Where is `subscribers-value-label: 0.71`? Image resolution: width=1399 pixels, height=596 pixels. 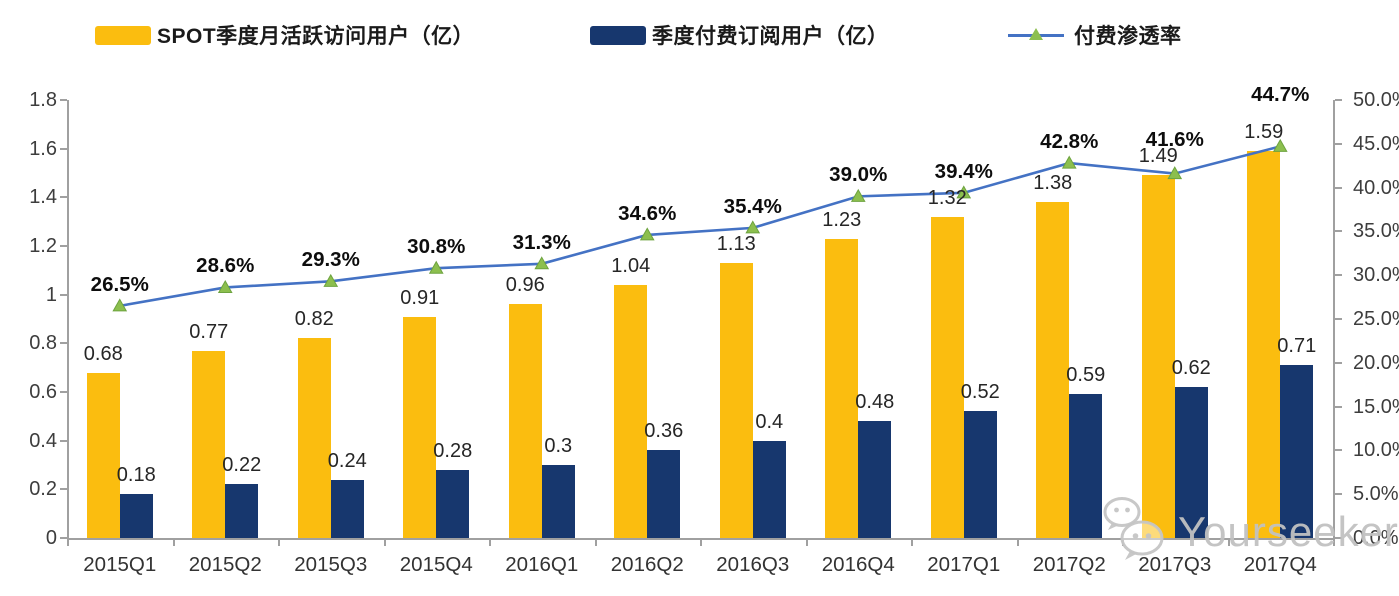
subscribers-value-label: 0.71 is located at coordinates (1297, 346).